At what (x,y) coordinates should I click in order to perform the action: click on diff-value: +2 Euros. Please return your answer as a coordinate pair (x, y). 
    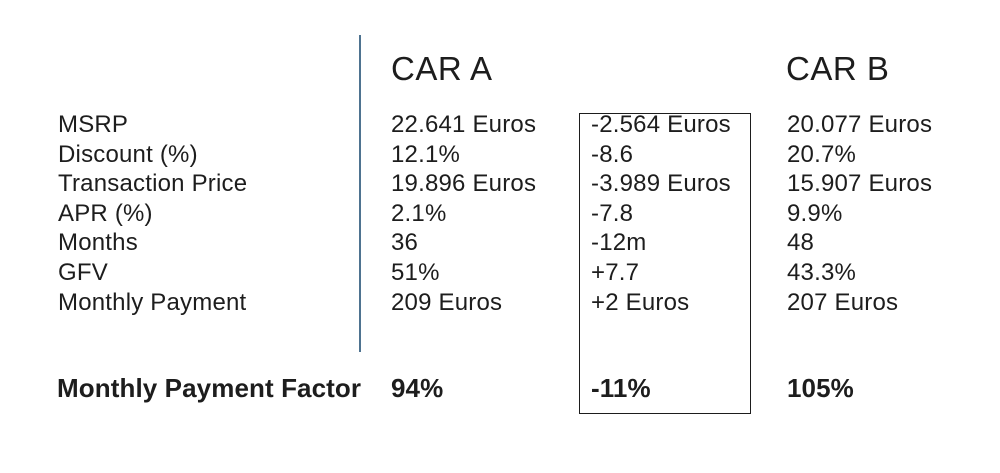
    Looking at the image, I should click on (640, 302).